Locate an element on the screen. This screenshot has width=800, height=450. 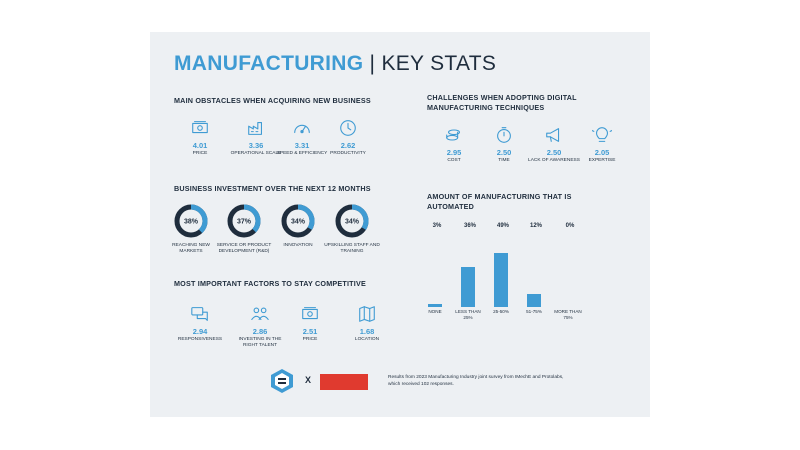
factors-stat: 2.51 PRICE is located at coordinates (310, 323).